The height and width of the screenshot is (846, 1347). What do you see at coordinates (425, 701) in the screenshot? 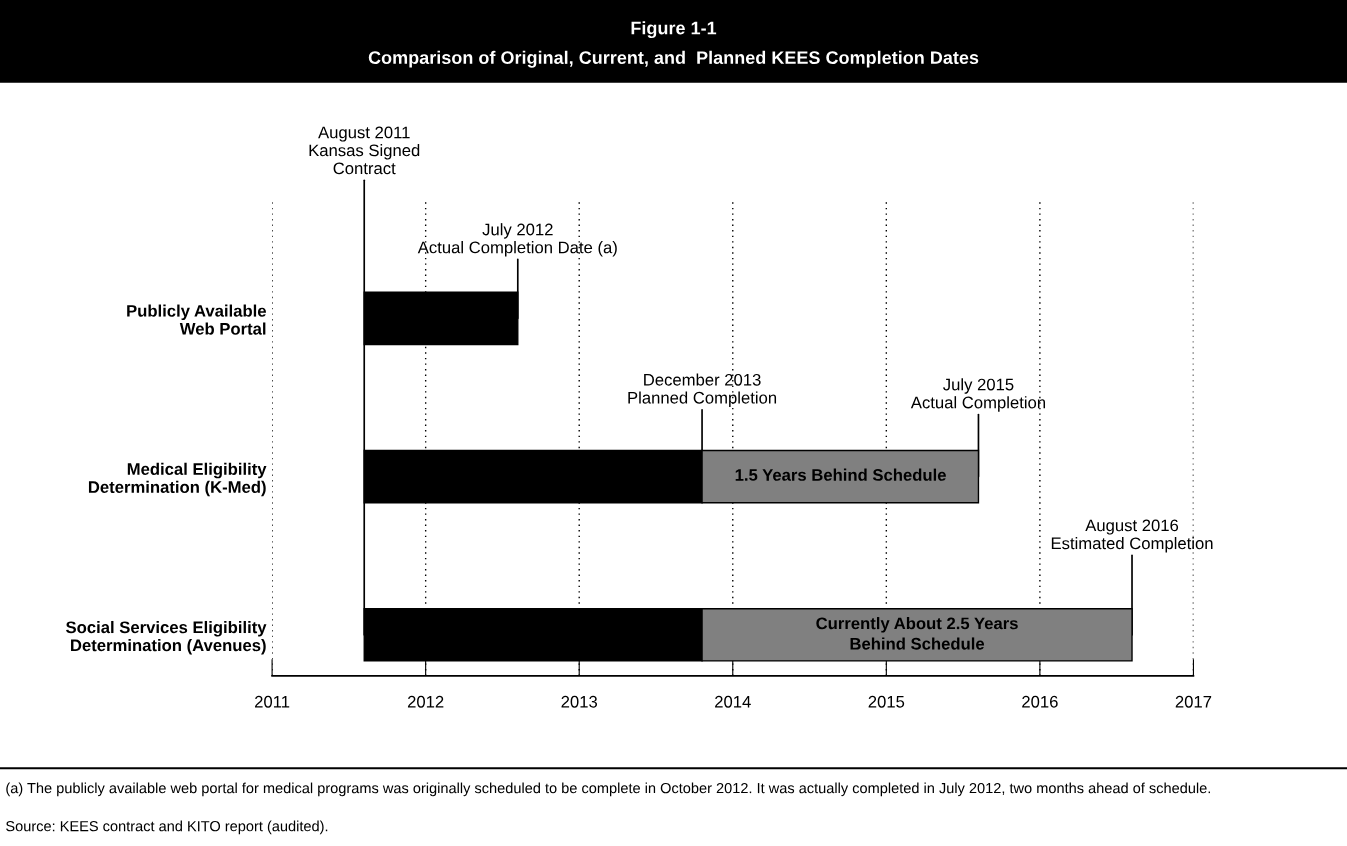
I see `x-tick-label: 2012` at bounding box center [425, 701].